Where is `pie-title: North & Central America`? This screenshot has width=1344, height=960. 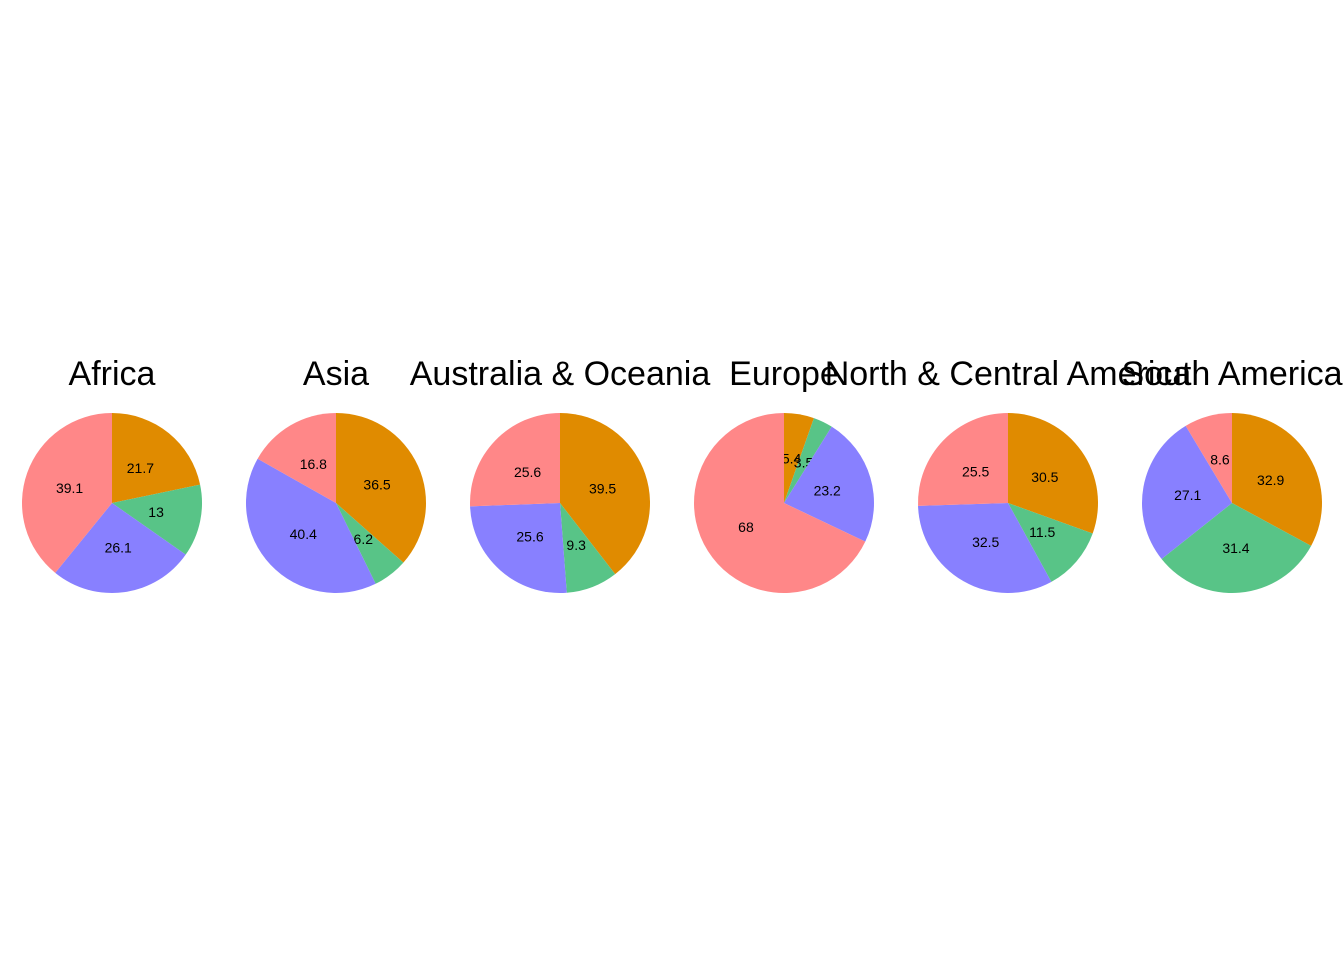 pie-title: North & Central America is located at coordinates (1008, 374).